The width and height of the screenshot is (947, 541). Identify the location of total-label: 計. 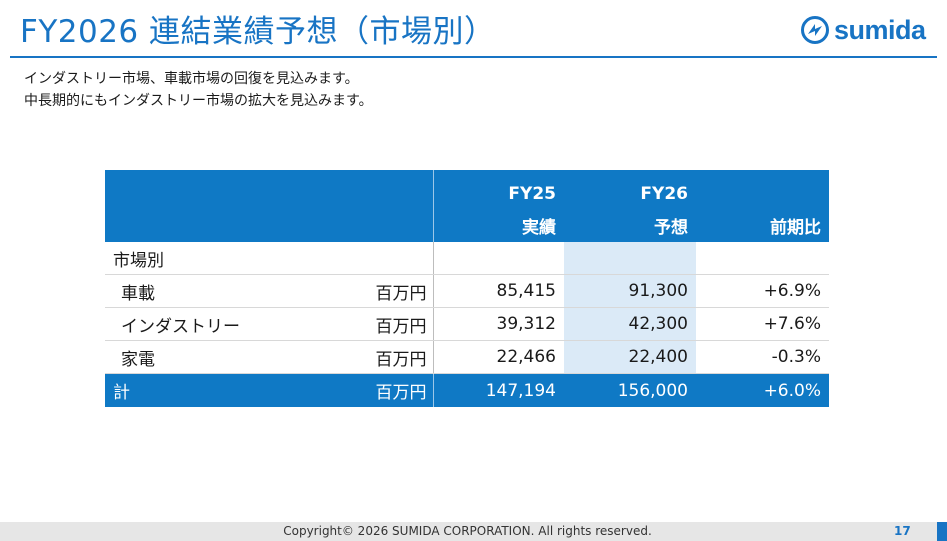
(121, 393).